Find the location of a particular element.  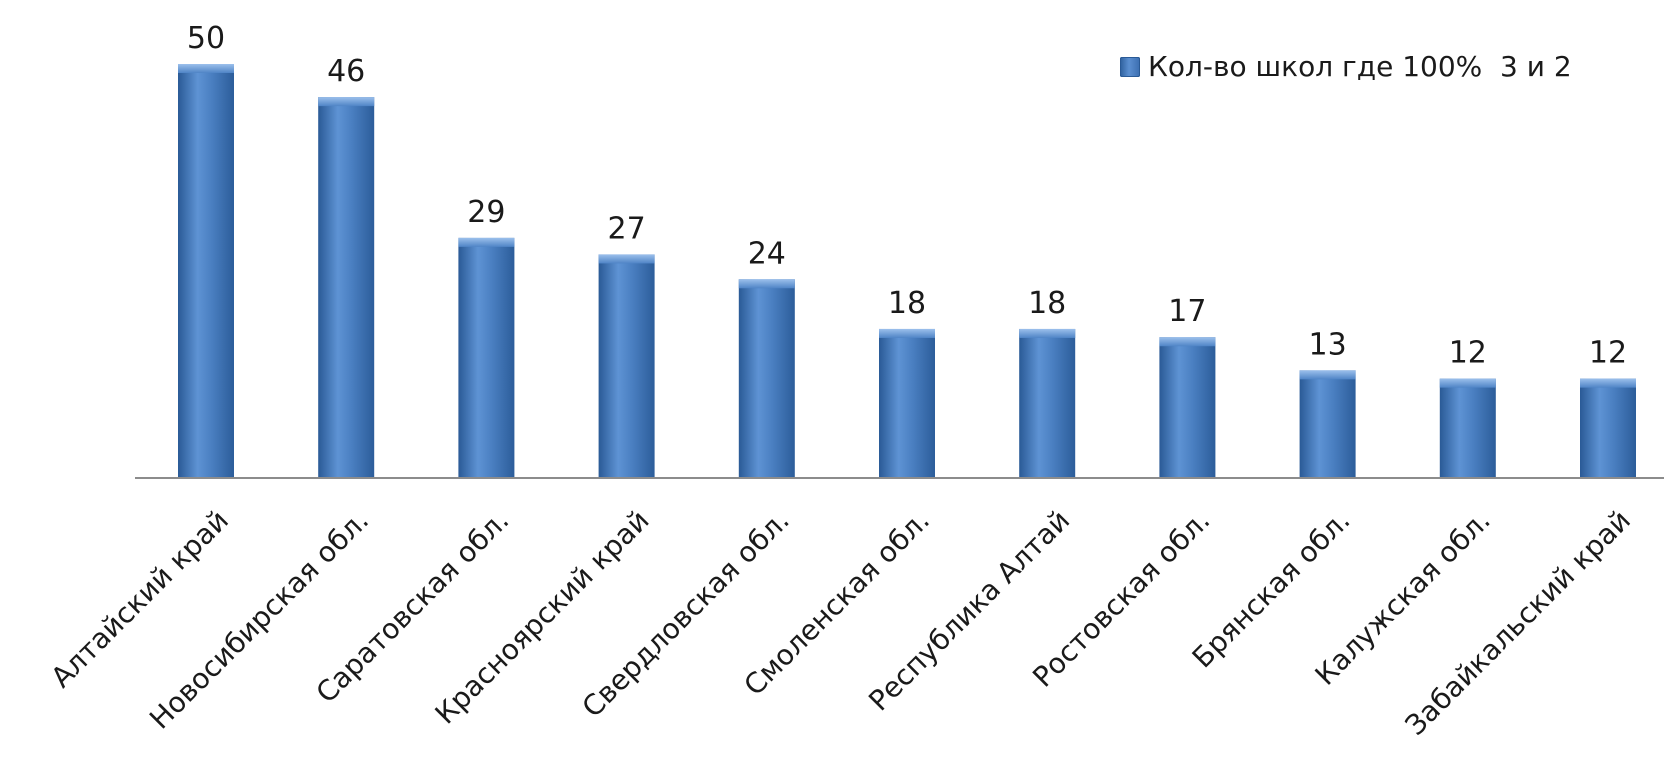

legend-series-label: Кол-во школ где 100% 3 и 2 is located at coordinates (1360, 66).